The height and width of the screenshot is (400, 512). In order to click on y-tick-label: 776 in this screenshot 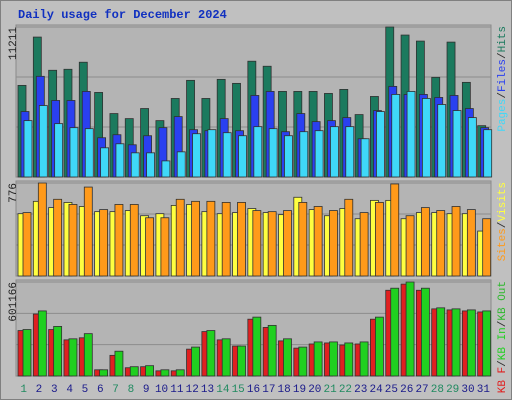, I will do `click(14, 193)`.